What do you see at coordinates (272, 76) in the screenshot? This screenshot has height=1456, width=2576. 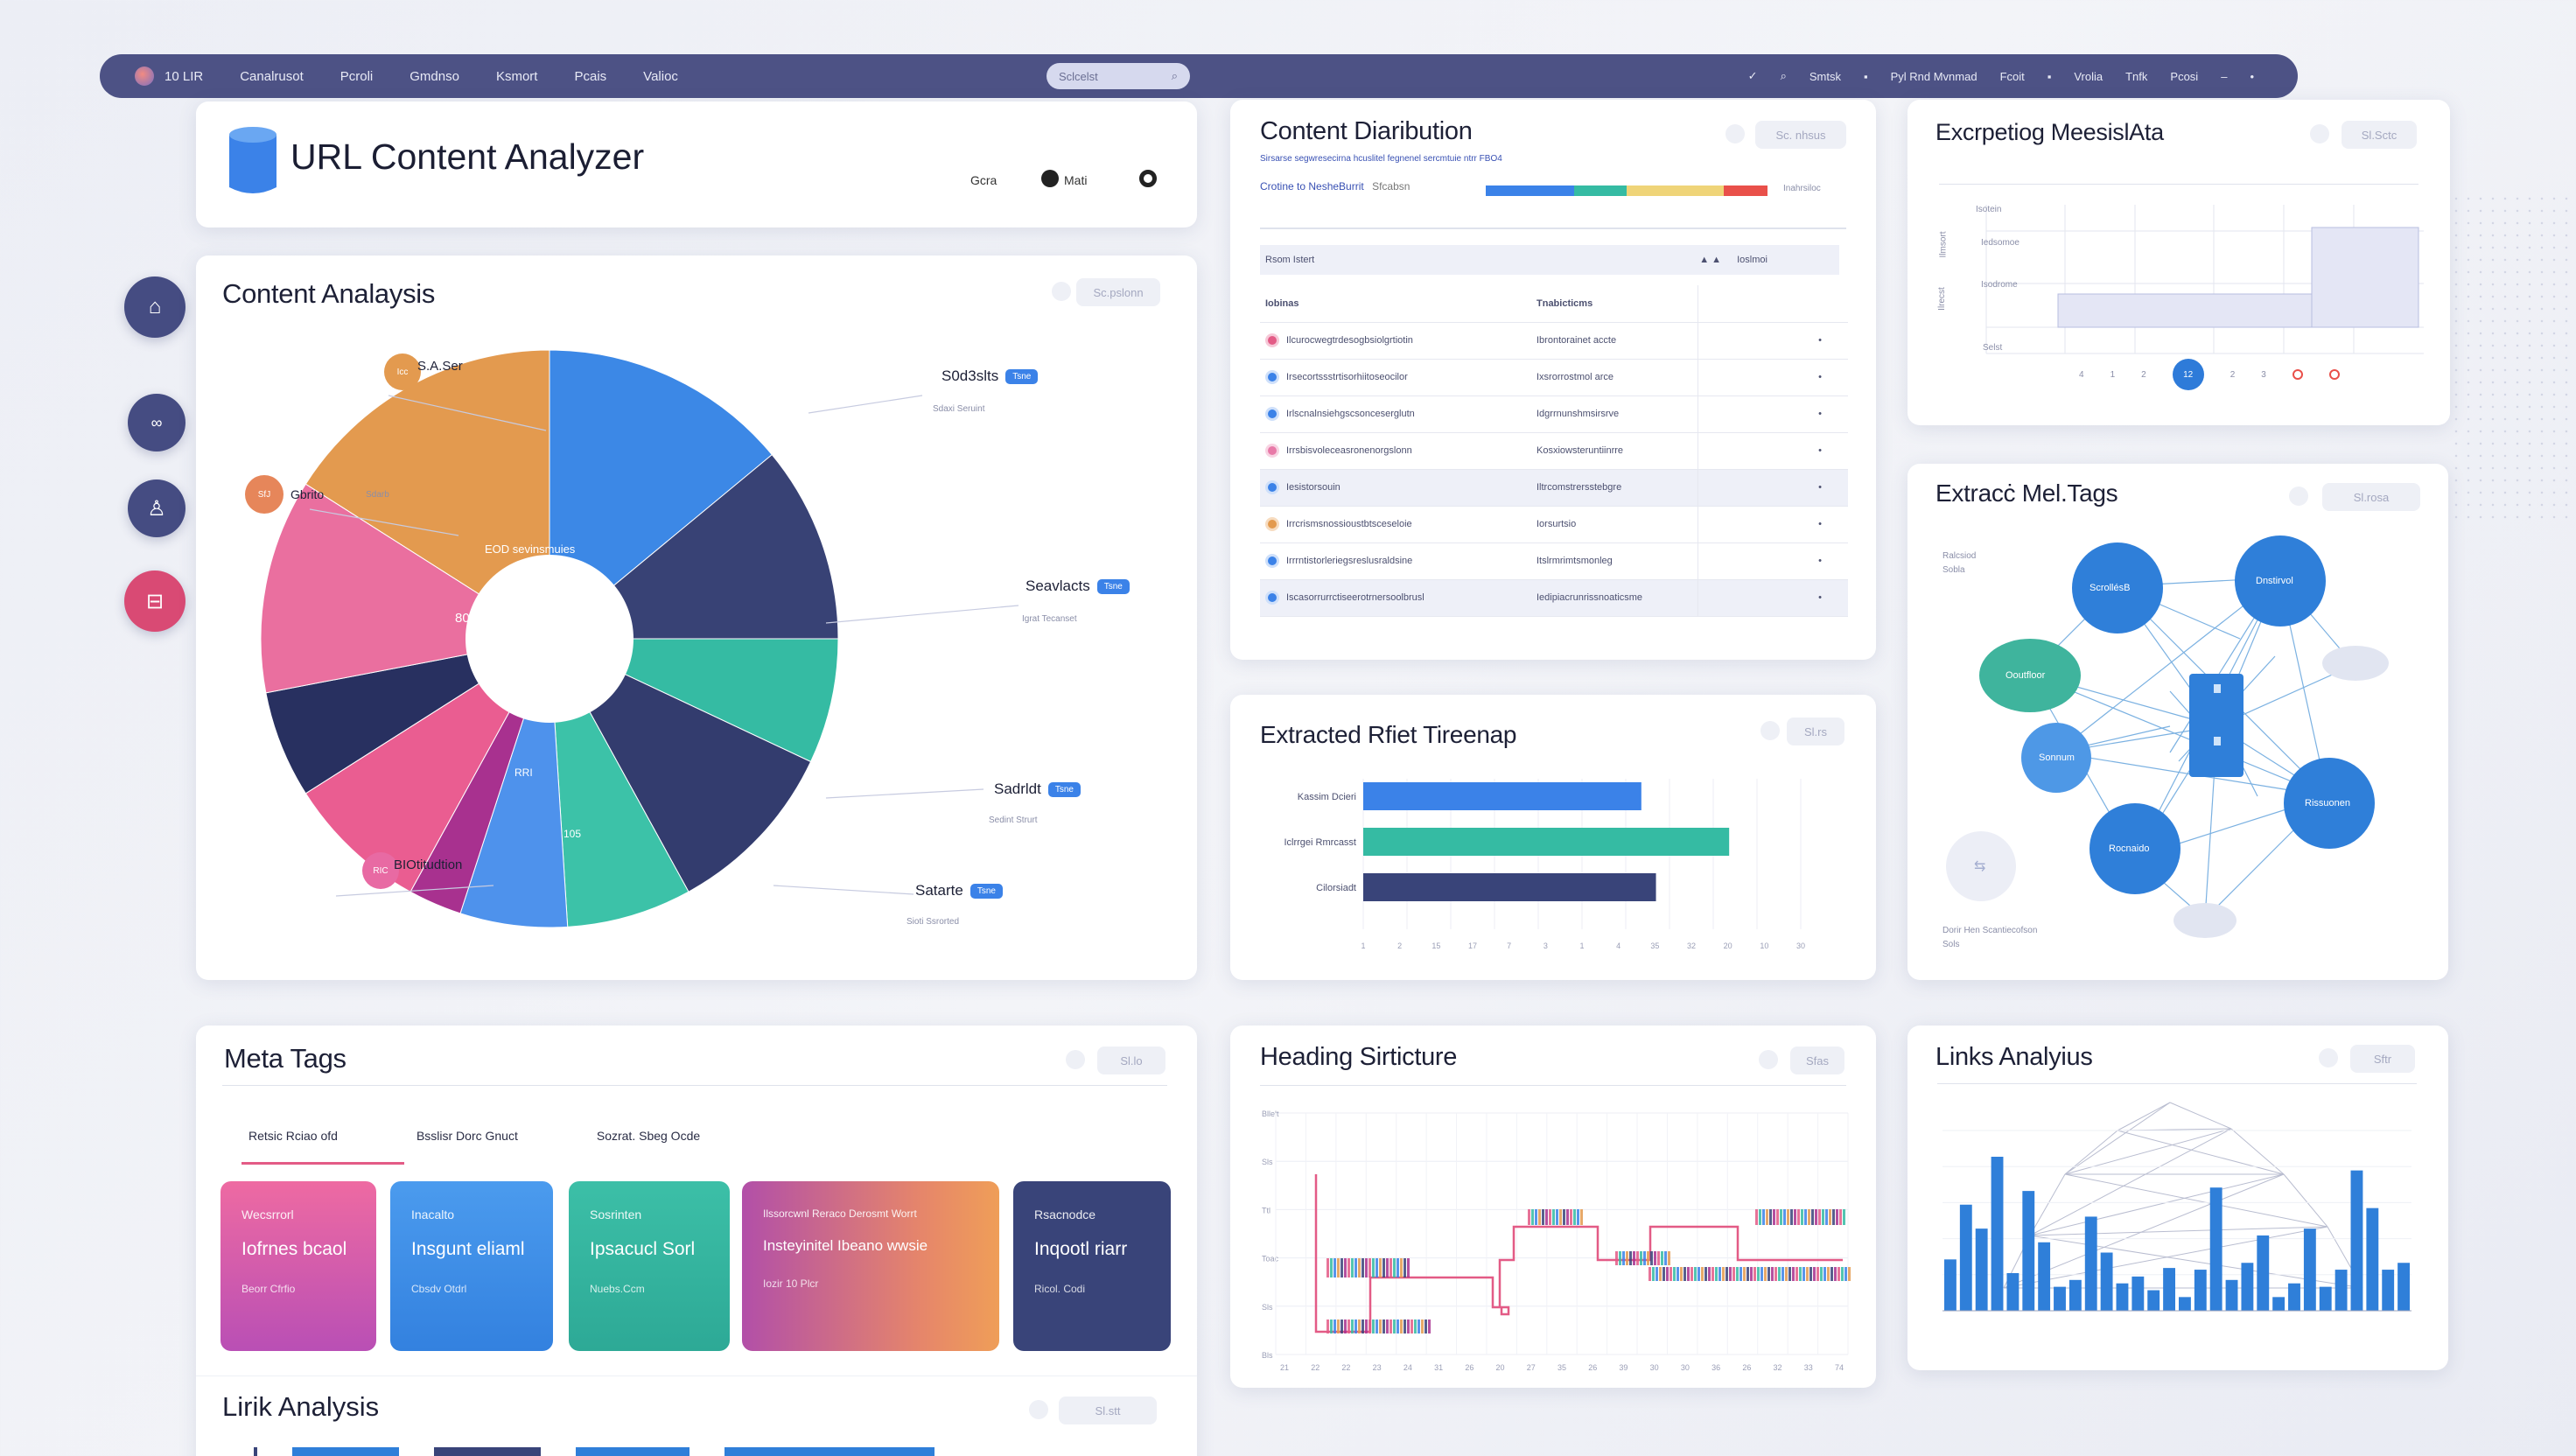 I see `nav-item: Canalrusot` at bounding box center [272, 76].